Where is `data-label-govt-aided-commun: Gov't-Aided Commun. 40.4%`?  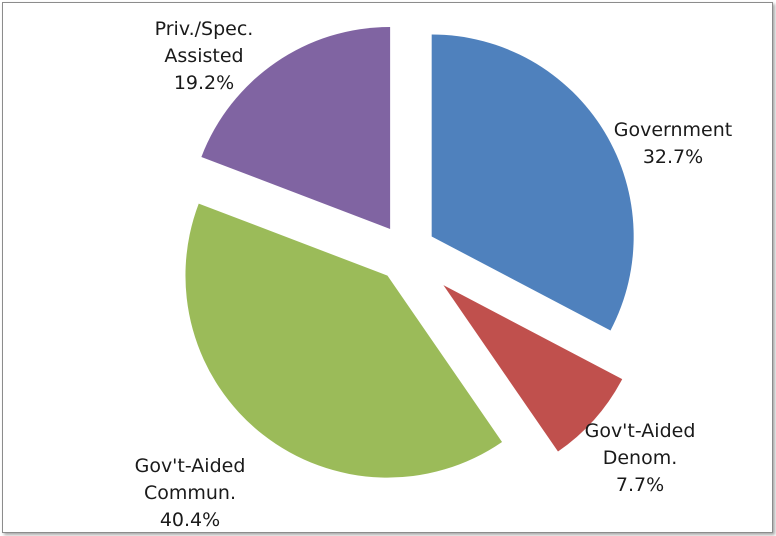
data-label-govt-aided-commun: Gov't-Aided Commun. 40.4% is located at coordinates (190, 492).